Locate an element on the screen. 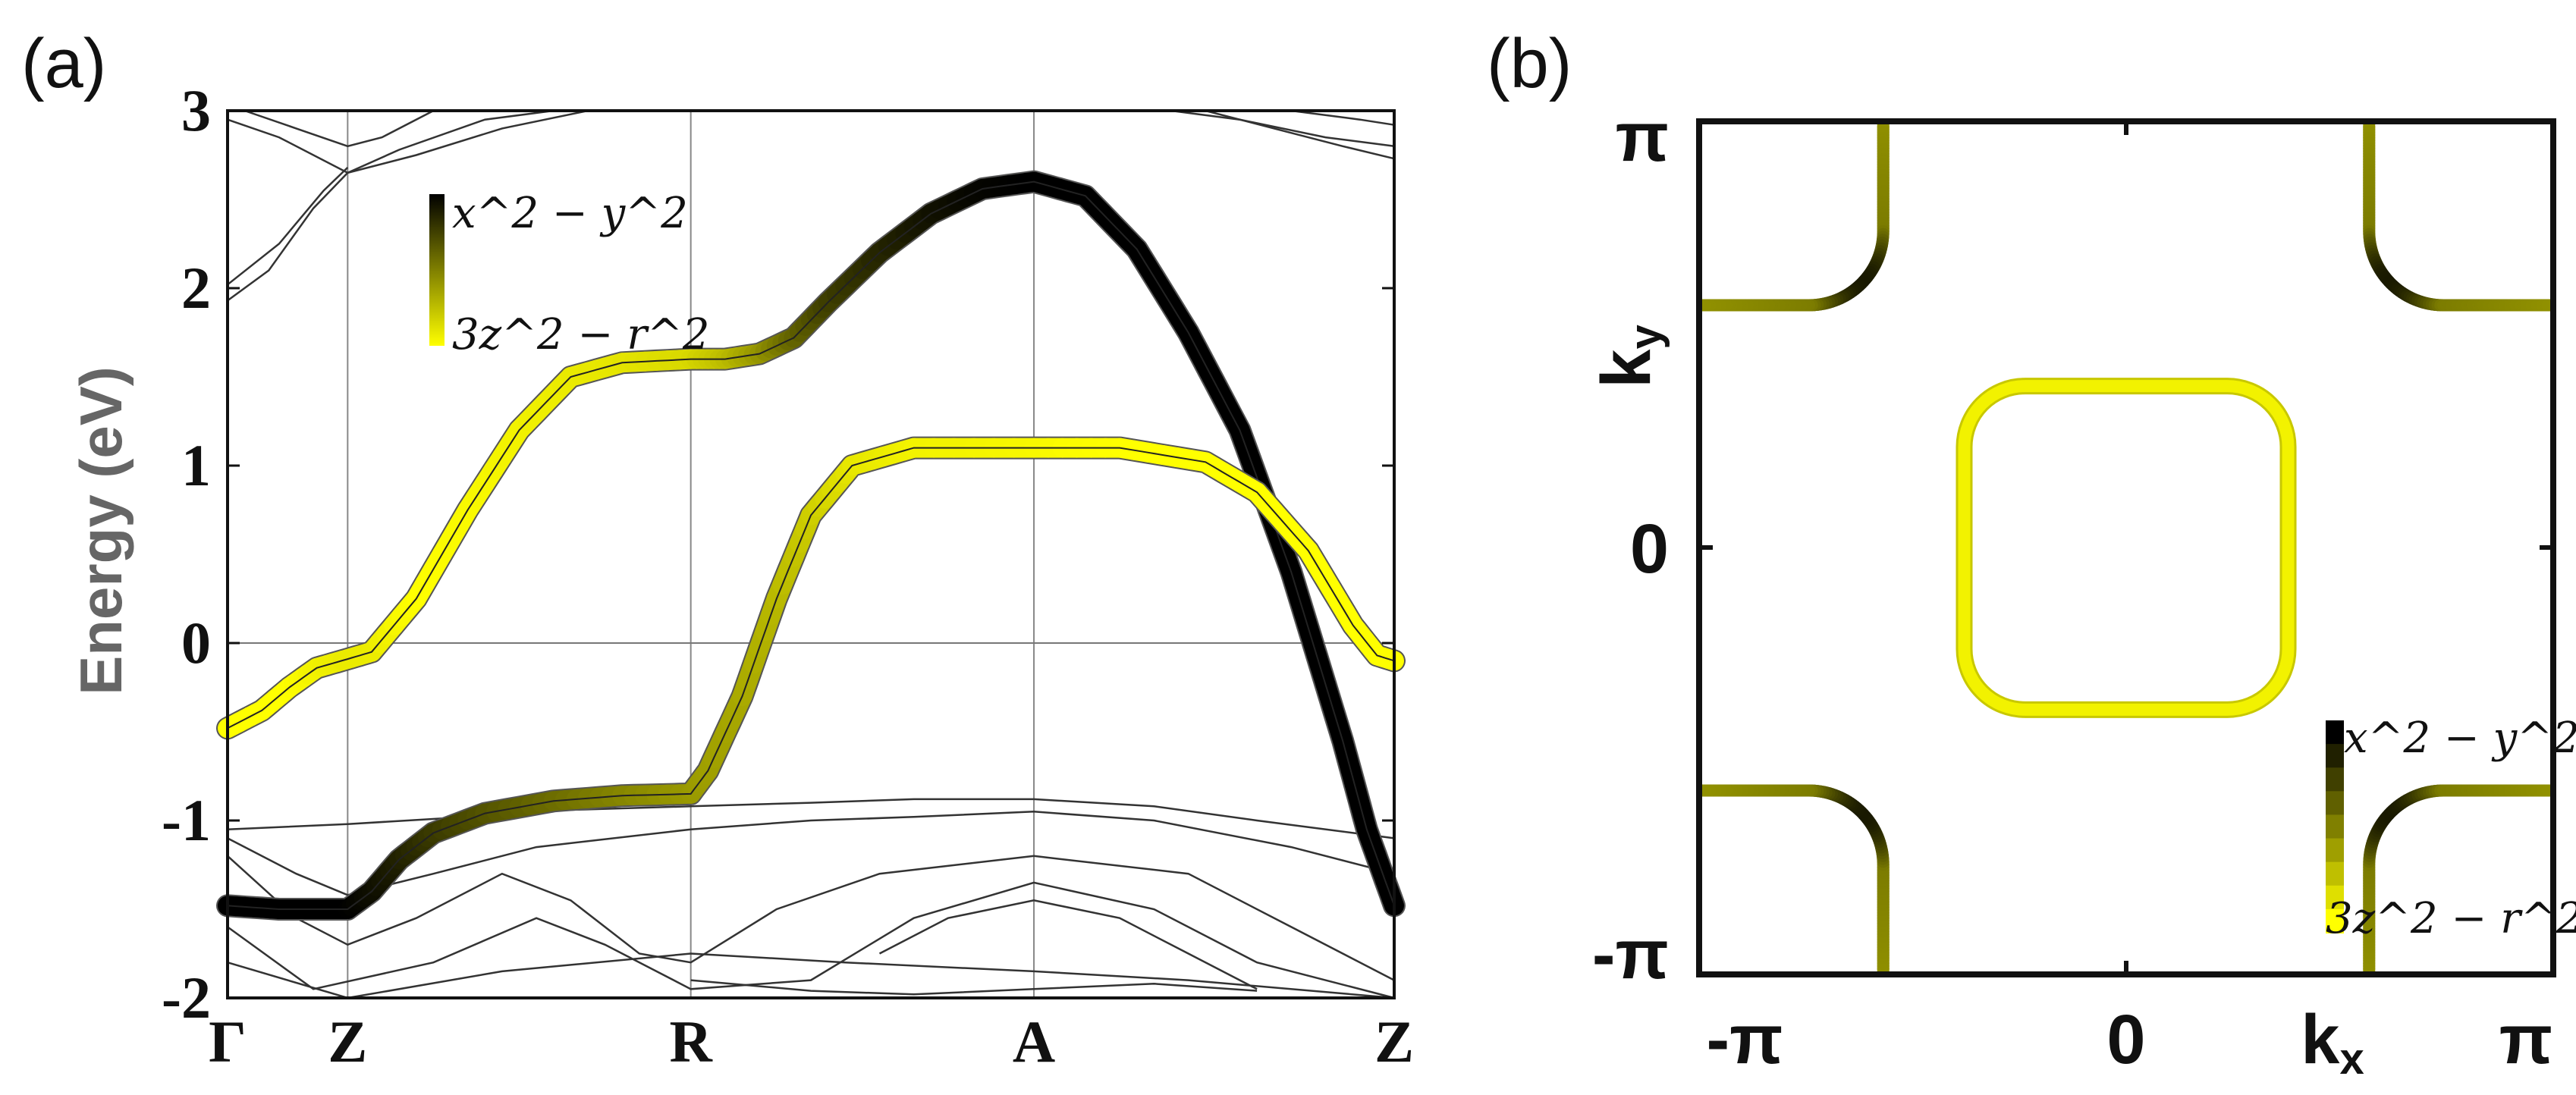  panel-b-xtick-mid: 0 is located at coordinates (2125, 1039).